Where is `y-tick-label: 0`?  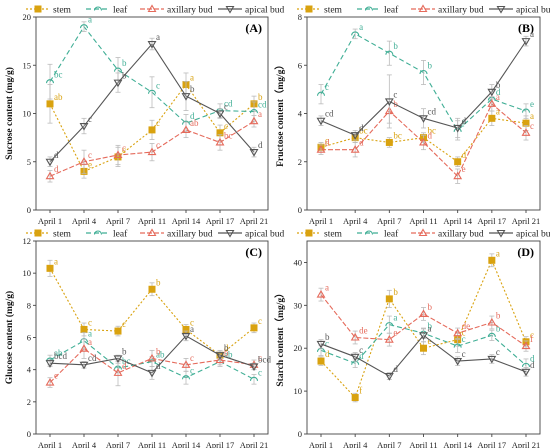
y-tick-label: 0 is located at coordinates (300, 434).